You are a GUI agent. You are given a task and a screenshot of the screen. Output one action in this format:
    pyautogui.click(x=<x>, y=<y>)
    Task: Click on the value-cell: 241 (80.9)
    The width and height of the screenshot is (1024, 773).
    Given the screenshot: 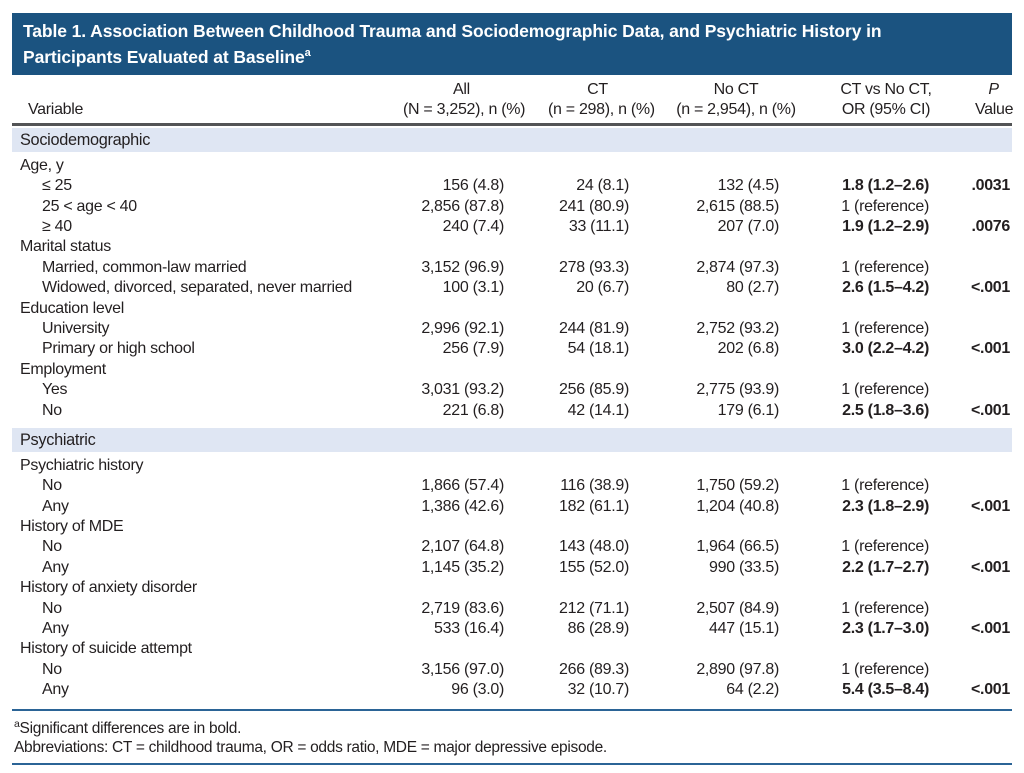 What is the action you would take?
    pyautogui.click(x=594, y=206)
    